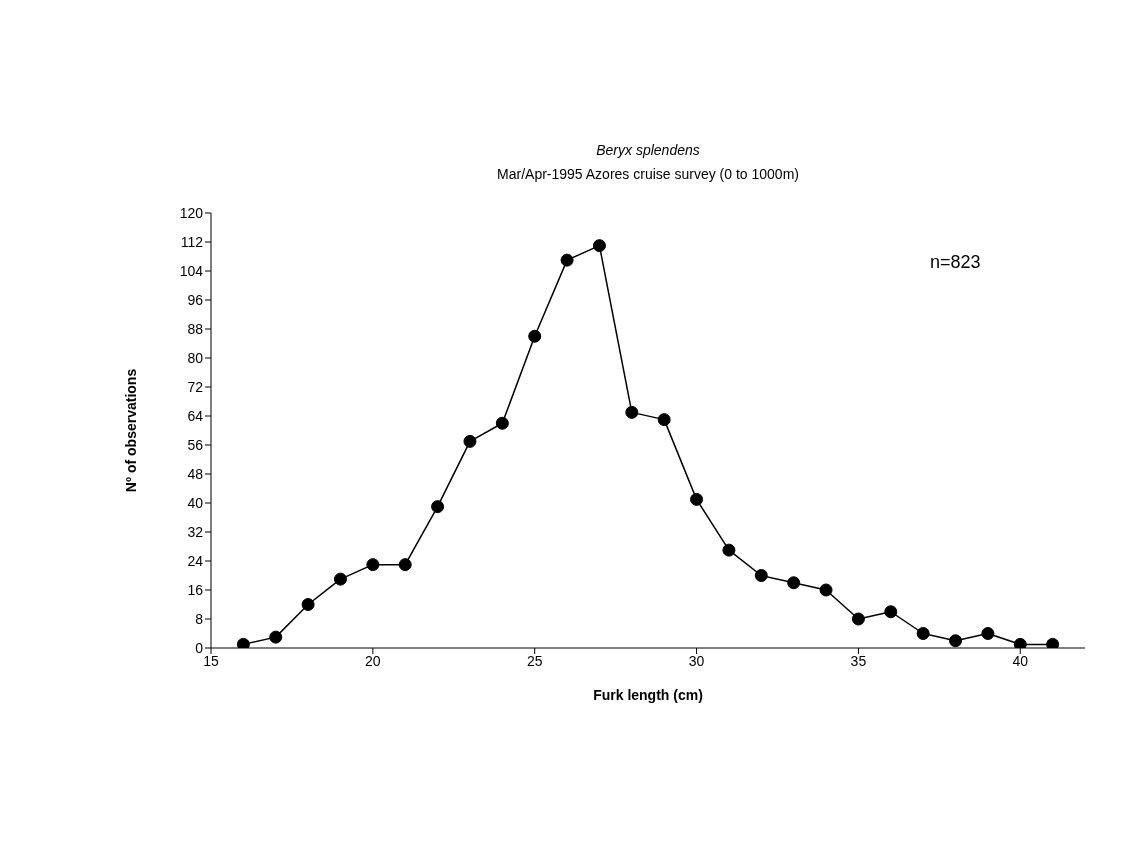 This screenshot has width=1122, height=865. I want to click on y-tick-label: 64, so click(195, 415).